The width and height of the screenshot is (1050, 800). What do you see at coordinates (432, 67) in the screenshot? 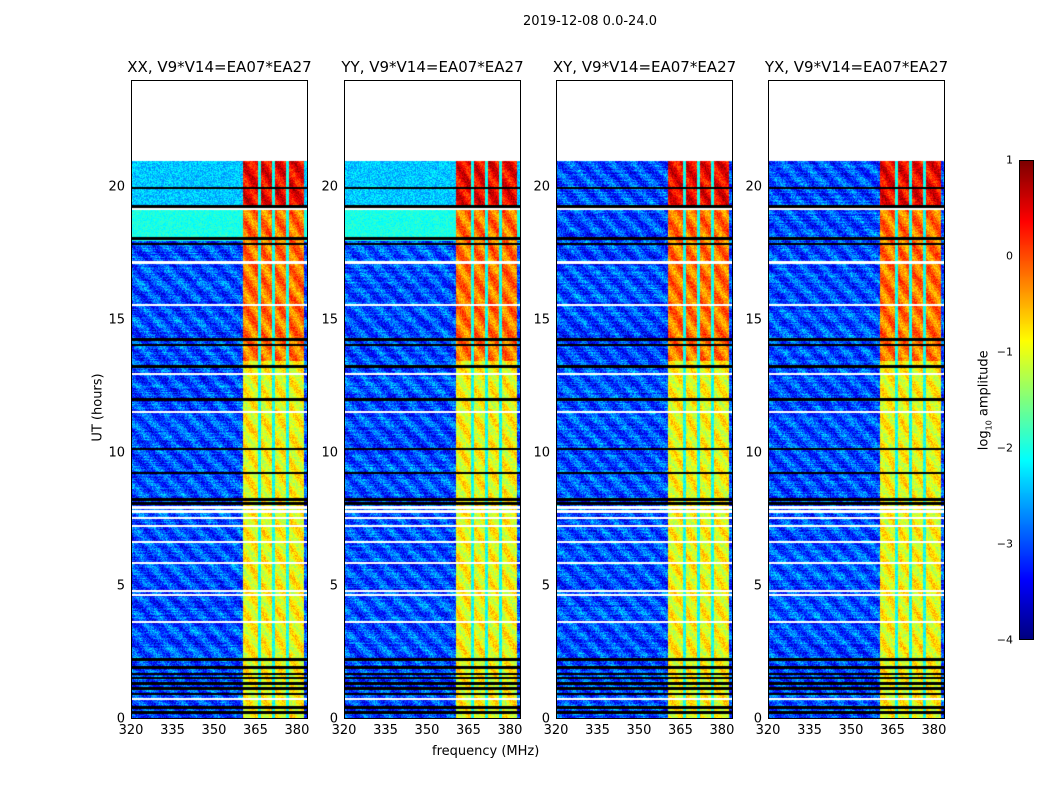
I see `panel-title: YY, V9*V14=EA07*EA27` at bounding box center [432, 67].